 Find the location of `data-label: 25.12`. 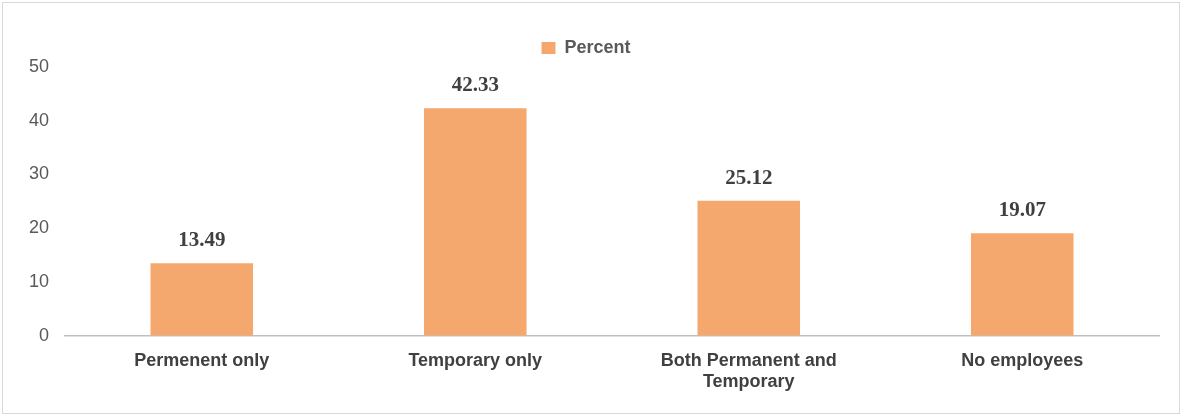

data-label: 25.12 is located at coordinates (749, 176).